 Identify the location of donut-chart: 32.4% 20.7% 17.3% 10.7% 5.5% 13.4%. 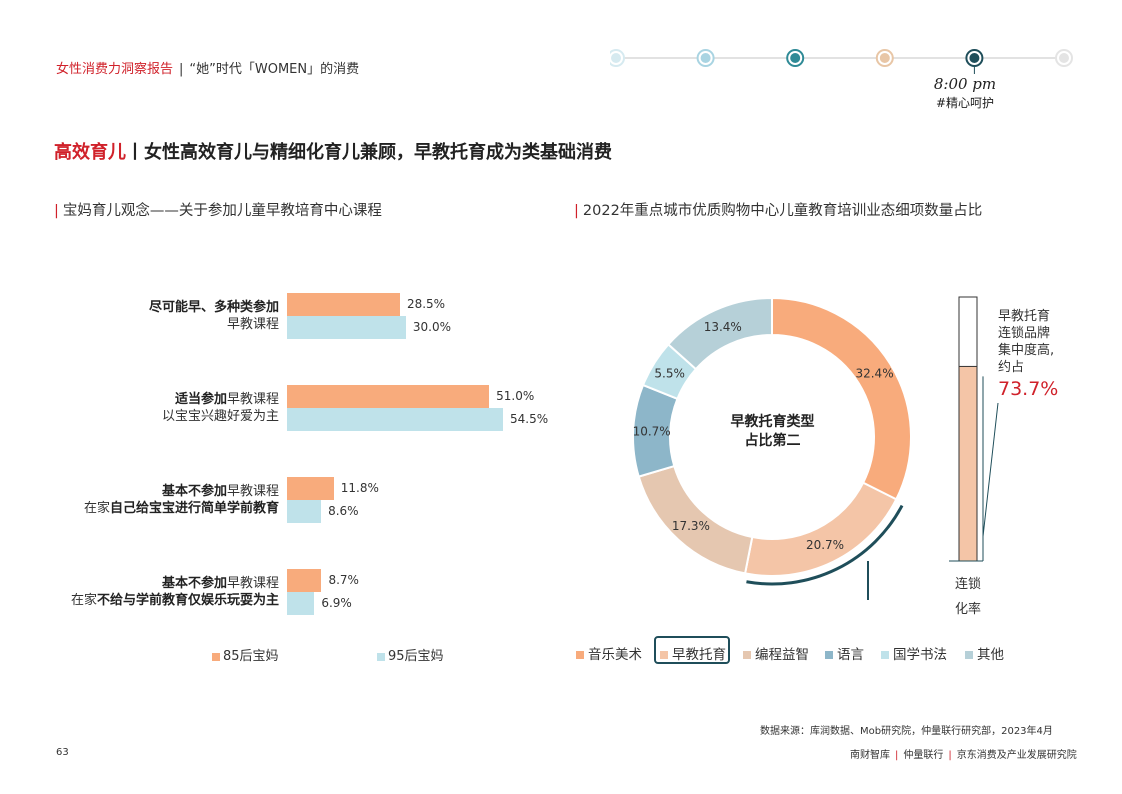
(772, 448).